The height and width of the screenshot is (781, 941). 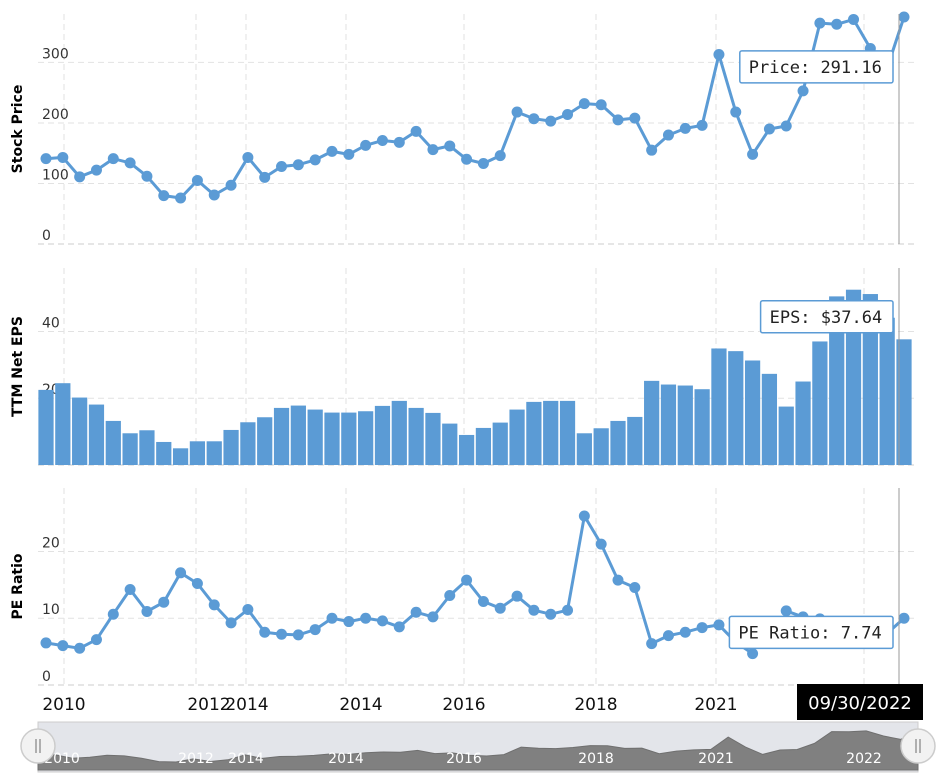 I want to click on navigator-left-handle, so click(x=38, y=746).